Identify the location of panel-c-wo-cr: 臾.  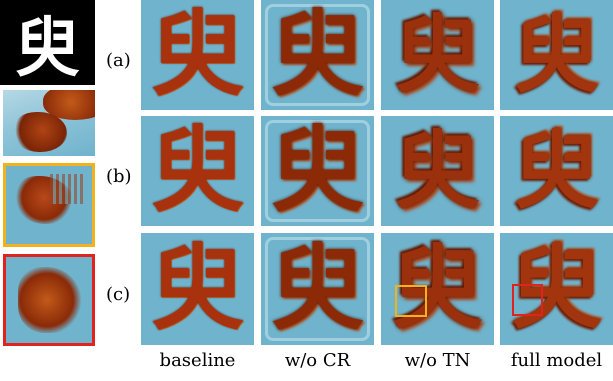
(317, 289).